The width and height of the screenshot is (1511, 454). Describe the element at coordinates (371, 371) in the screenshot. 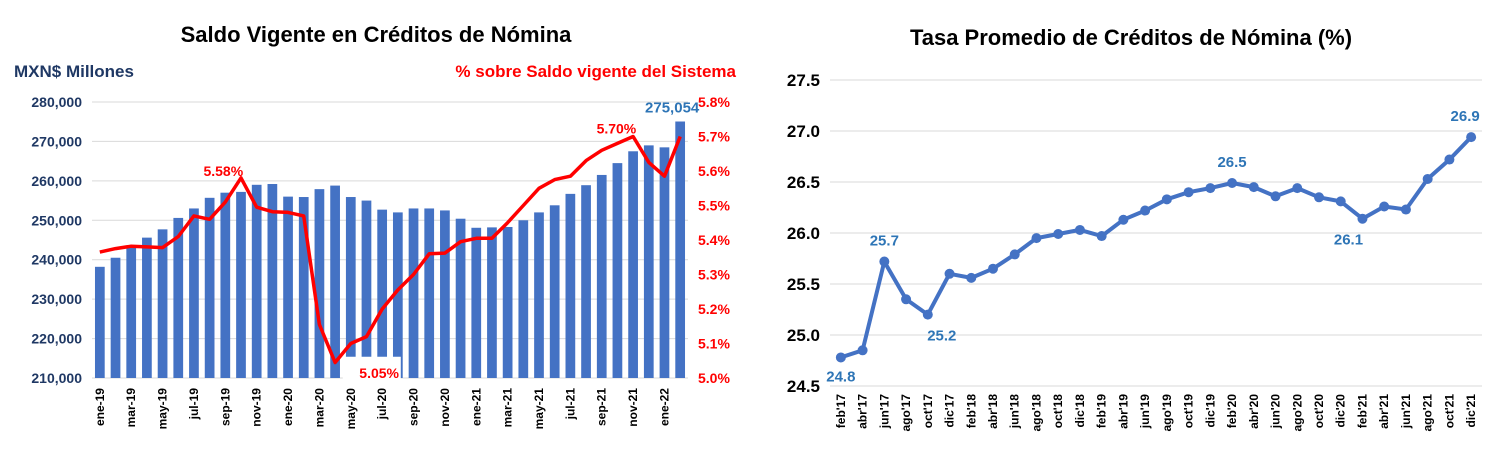

I see `label-background` at that location.